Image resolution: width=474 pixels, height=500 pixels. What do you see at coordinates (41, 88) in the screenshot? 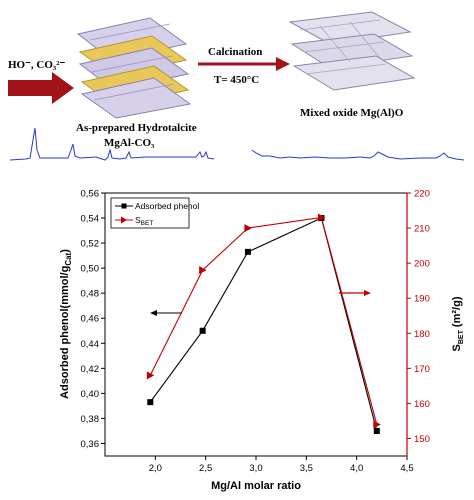
I see `input-arrow` at bounding box center [41, 88].